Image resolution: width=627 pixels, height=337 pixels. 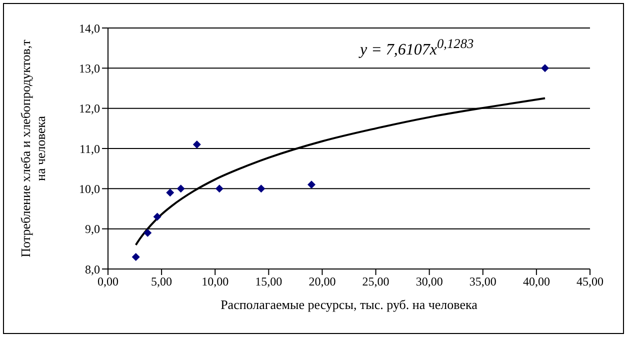 What do you see at coordinates (89, 28) in the screenshot?
I see `y-tick-label: 14,0` at bounding box center [89, 28].